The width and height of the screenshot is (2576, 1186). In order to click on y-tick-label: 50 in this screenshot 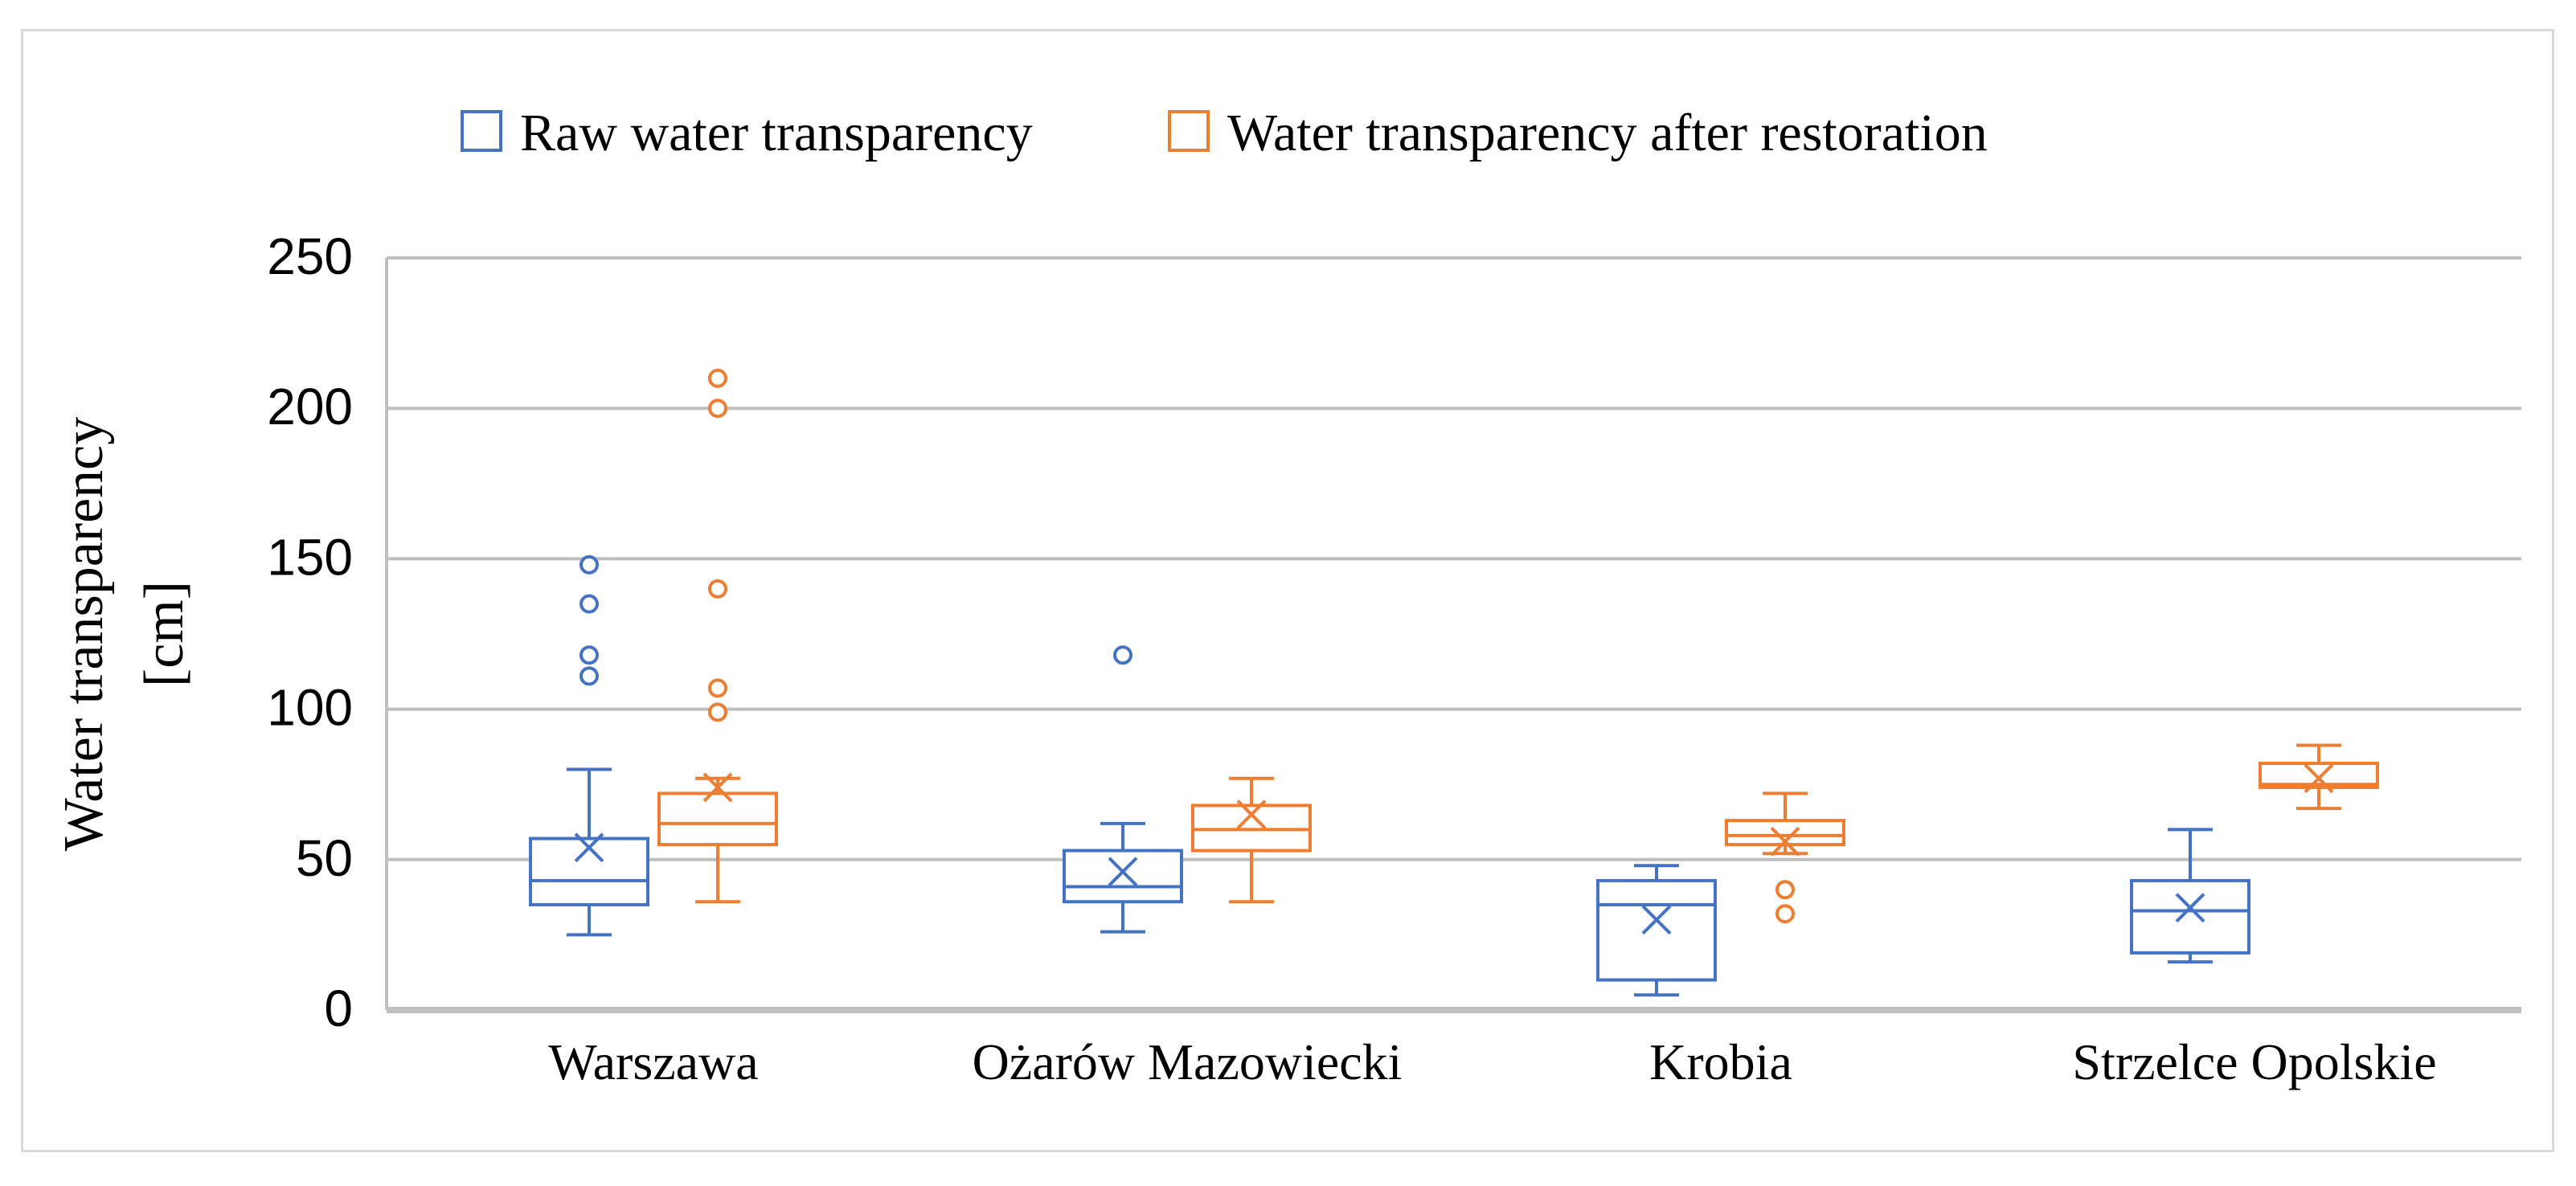, I will do `click(324, 858)`.